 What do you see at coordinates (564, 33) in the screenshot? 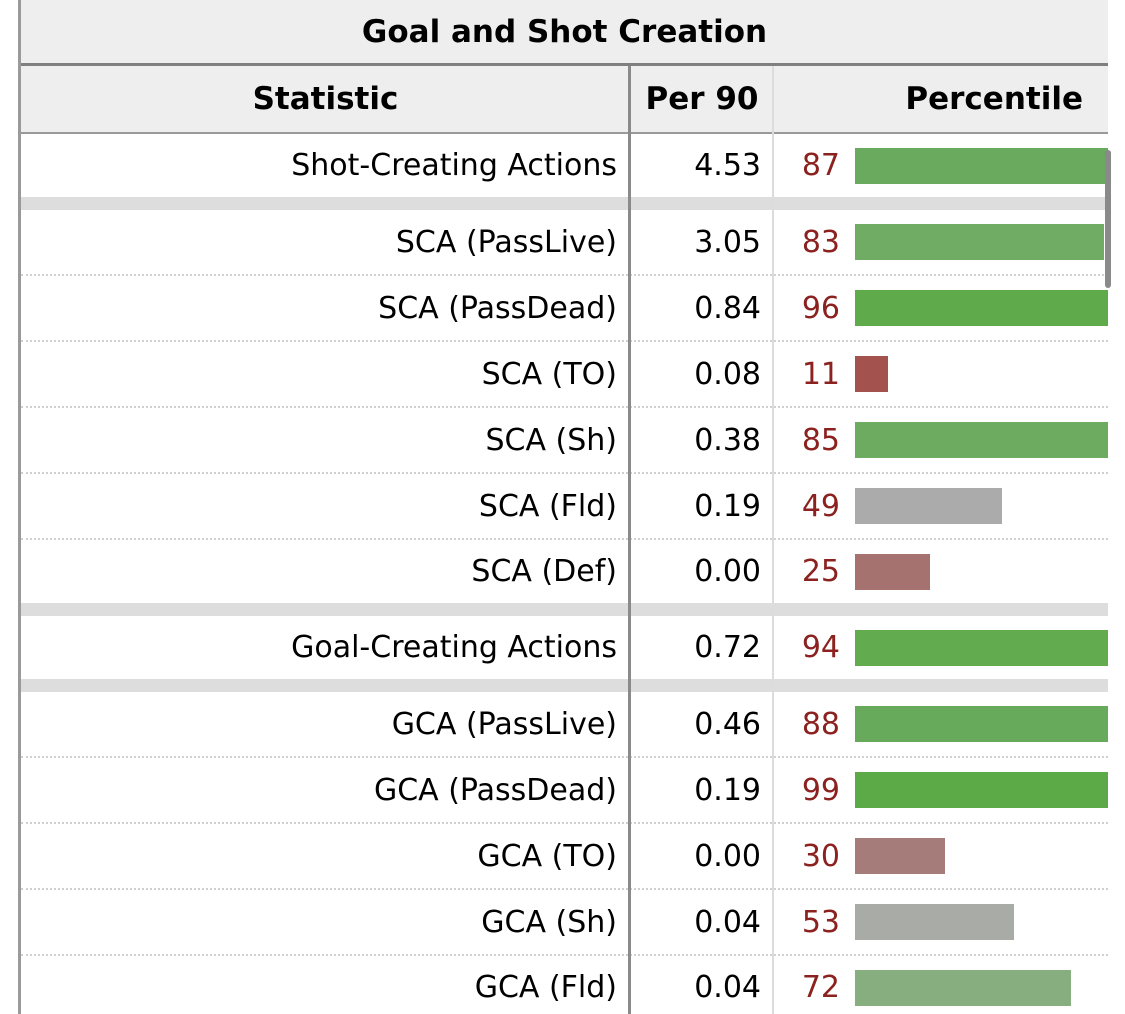
I see `table-caption: Goal and Shot Creation` at bounding box center [564, 33].